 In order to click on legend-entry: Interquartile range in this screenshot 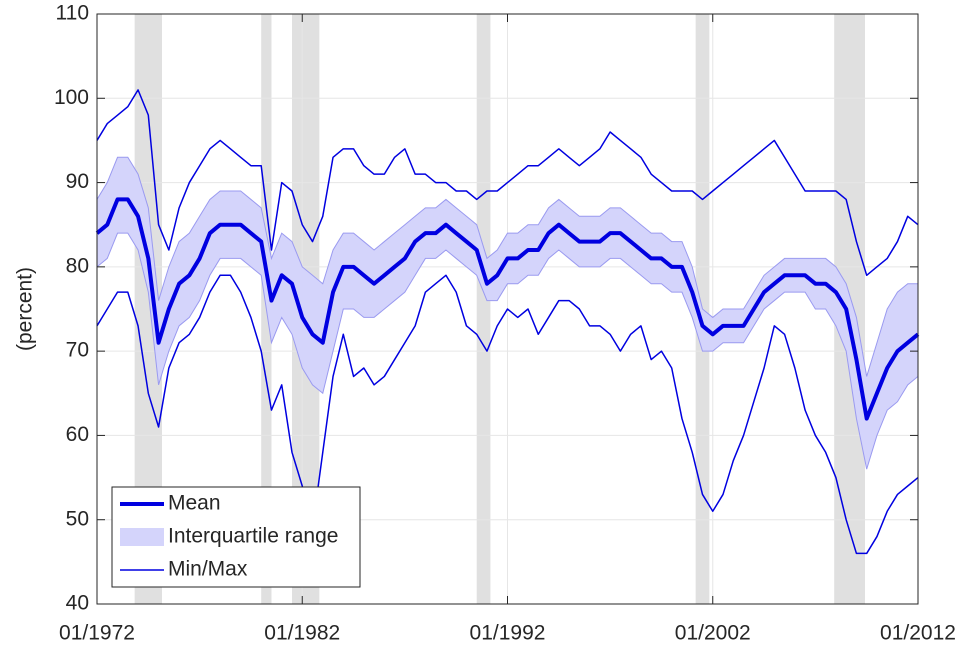, I will do `click(229, 536)`.